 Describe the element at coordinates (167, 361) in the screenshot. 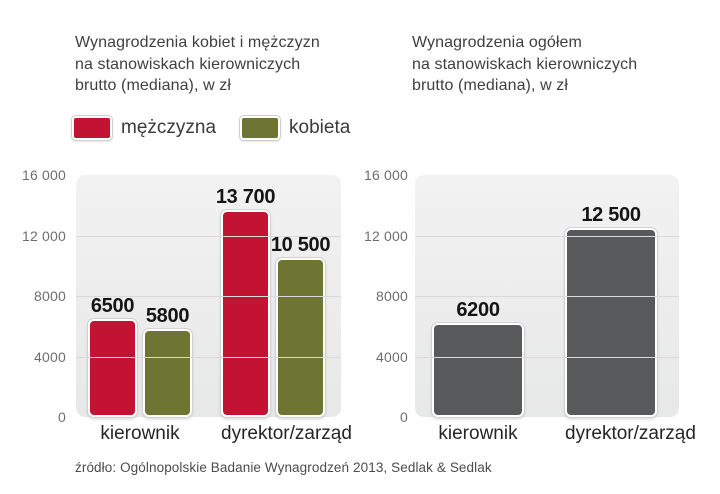

I see `bar-kobieta: 5800` at that location.